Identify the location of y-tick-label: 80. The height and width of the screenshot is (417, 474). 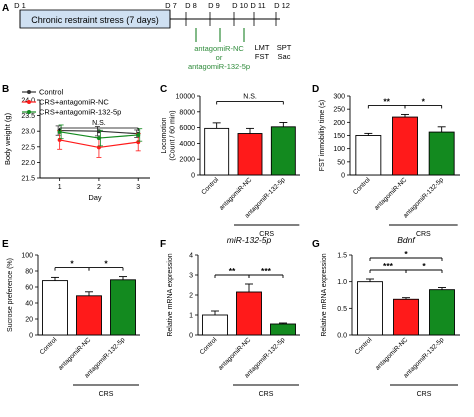
(29, 272).